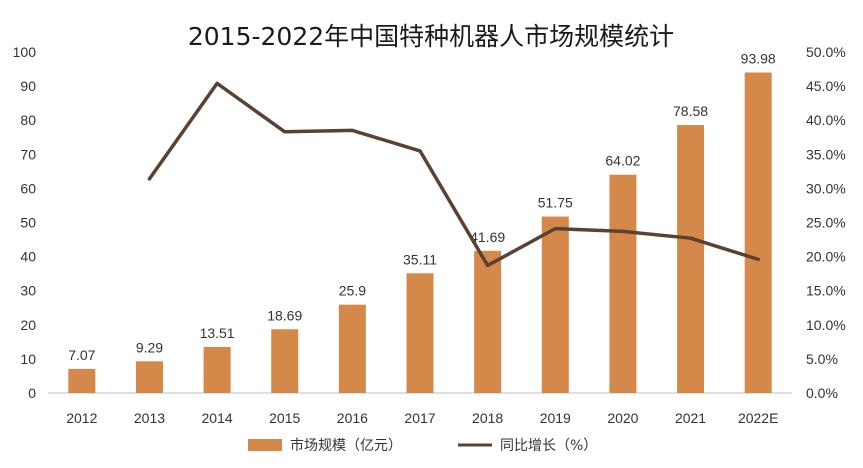 The width and height of the screenshot is (863, 468). Describe the element at coordinates (822, 393) in the screenshot. I see `y-right-tick-label: 0.0%` at that location.